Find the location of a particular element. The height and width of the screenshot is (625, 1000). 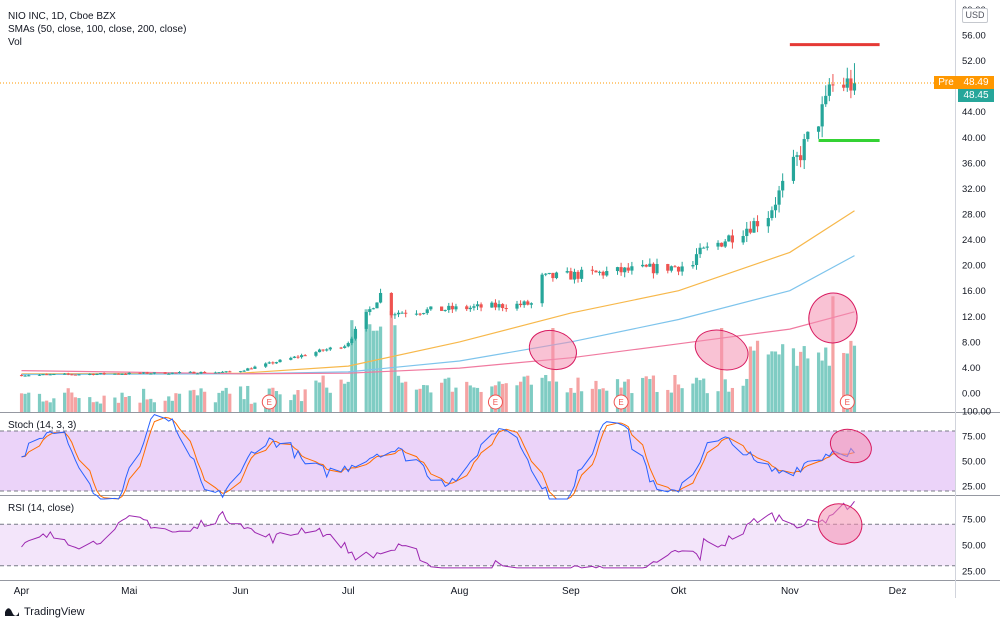

price-tick-label: 4.00 is located at coordinates (971, 368).